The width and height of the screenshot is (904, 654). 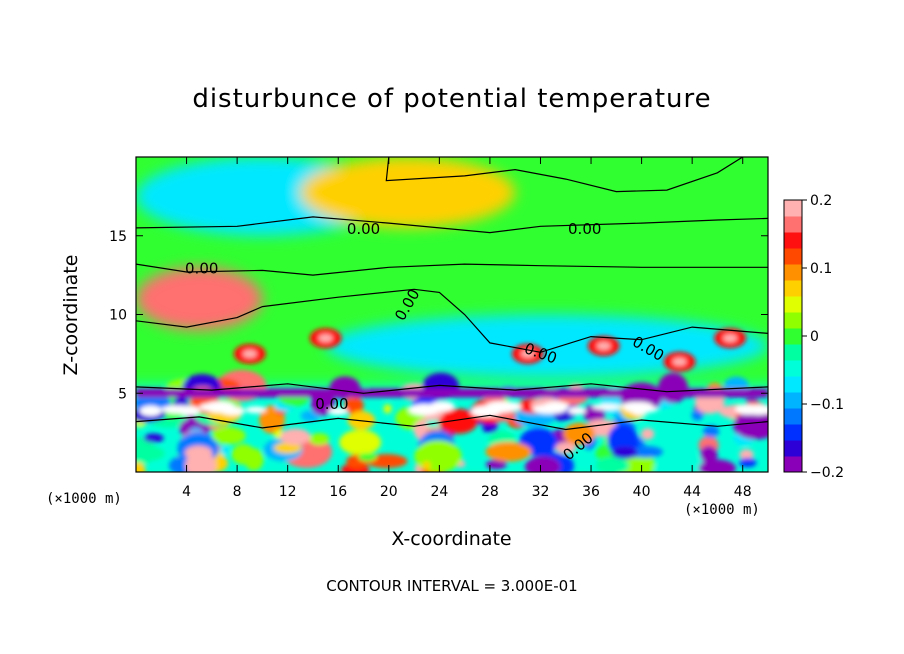 I want to click on x-tick-label: 12, so click(x=288, y=492).